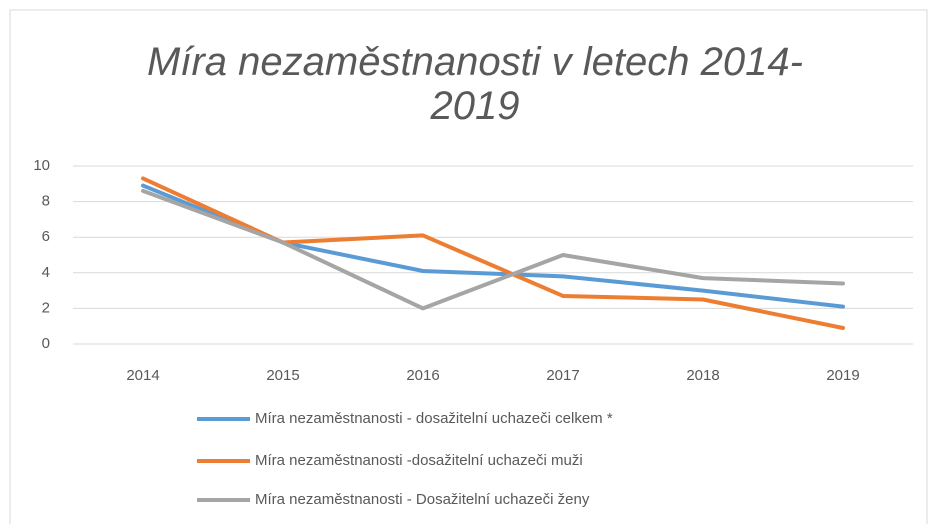  I want to click on x-tick-label: 2018, so click(702, 375).